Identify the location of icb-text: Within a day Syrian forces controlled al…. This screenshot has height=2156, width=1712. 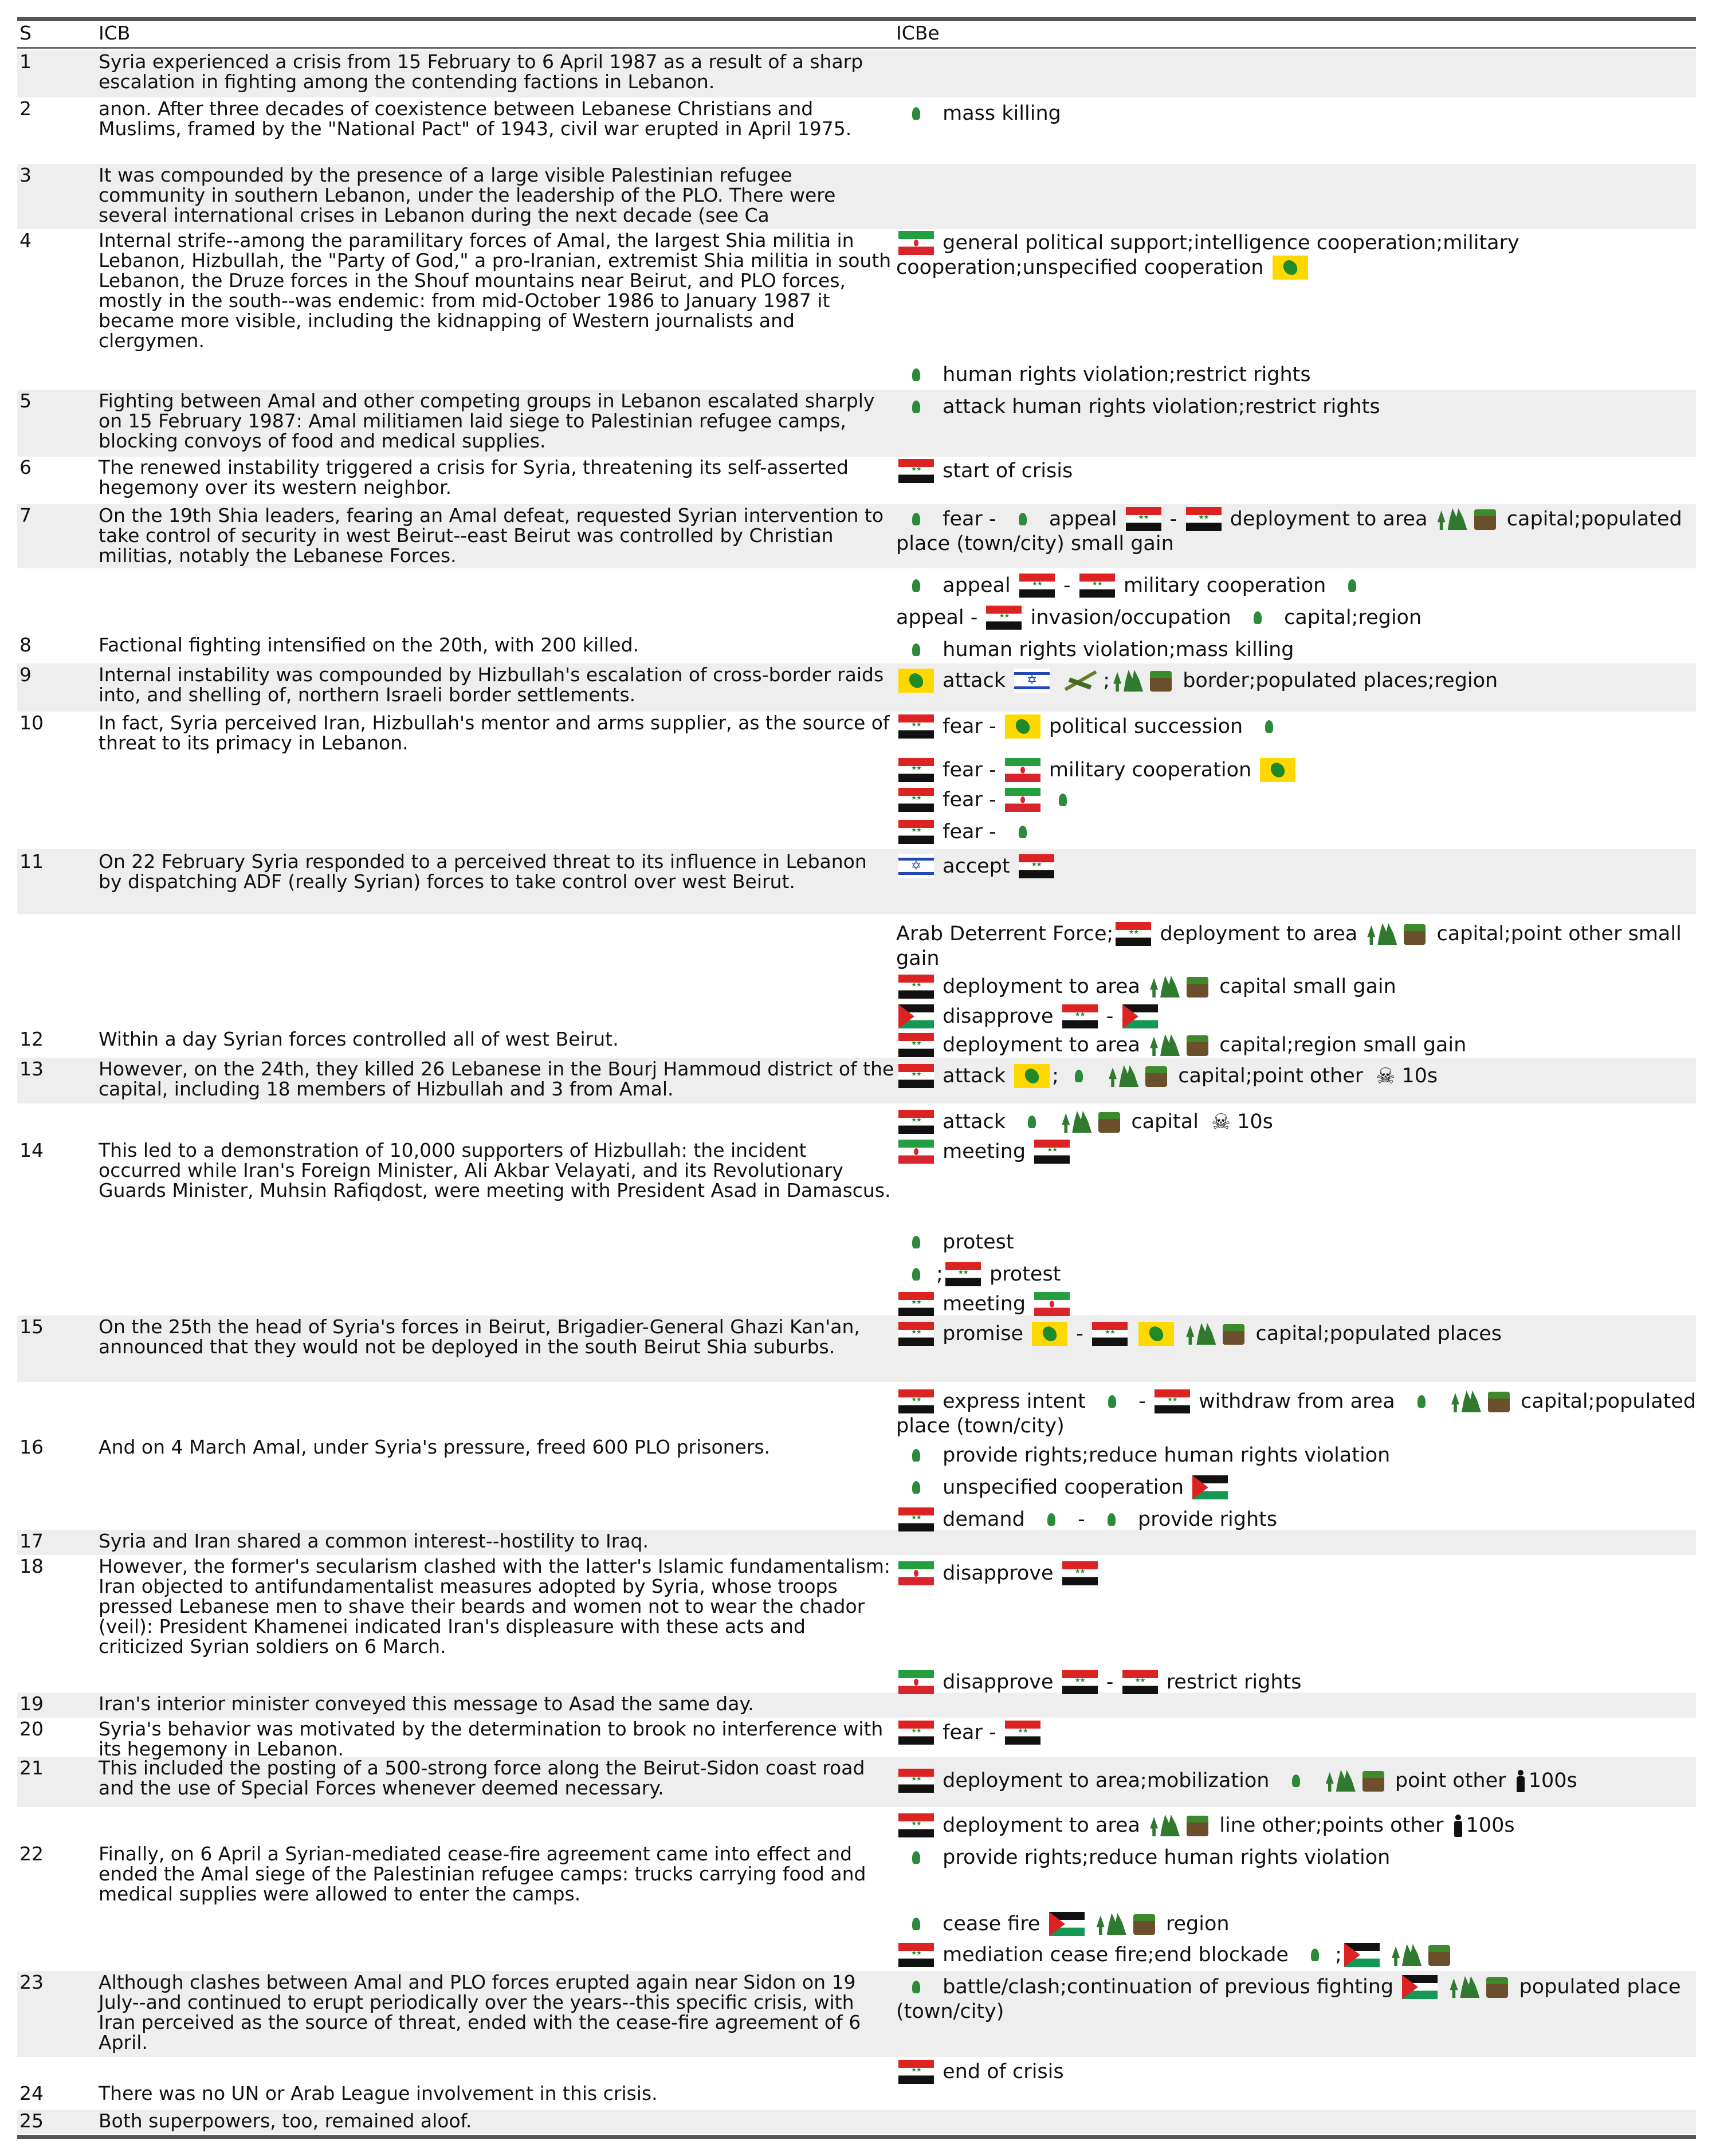
(359, 1039).